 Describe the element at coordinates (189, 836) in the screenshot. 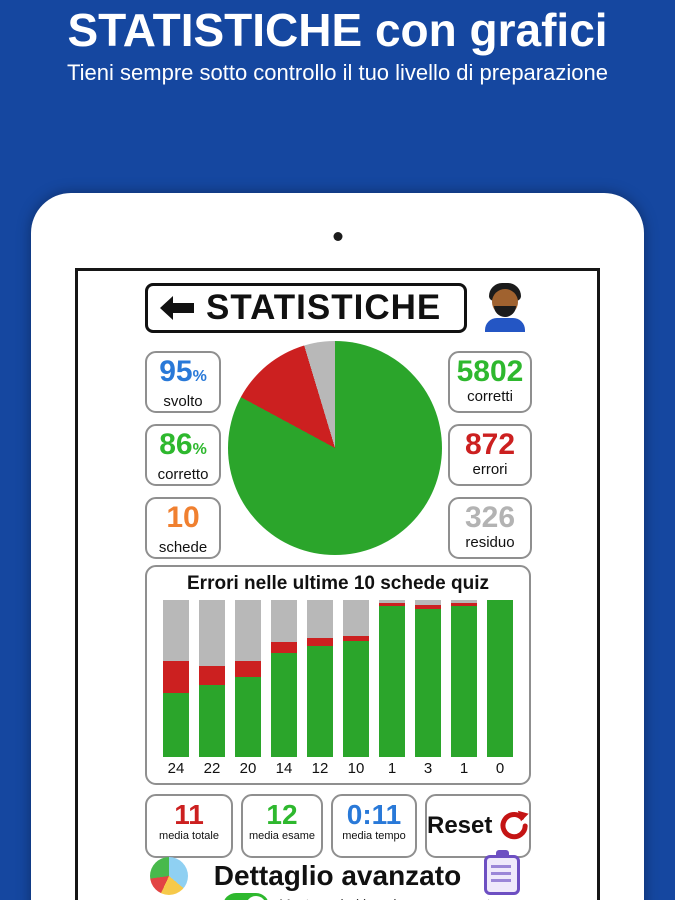

I see `media-totale-label: media totale` at that location.